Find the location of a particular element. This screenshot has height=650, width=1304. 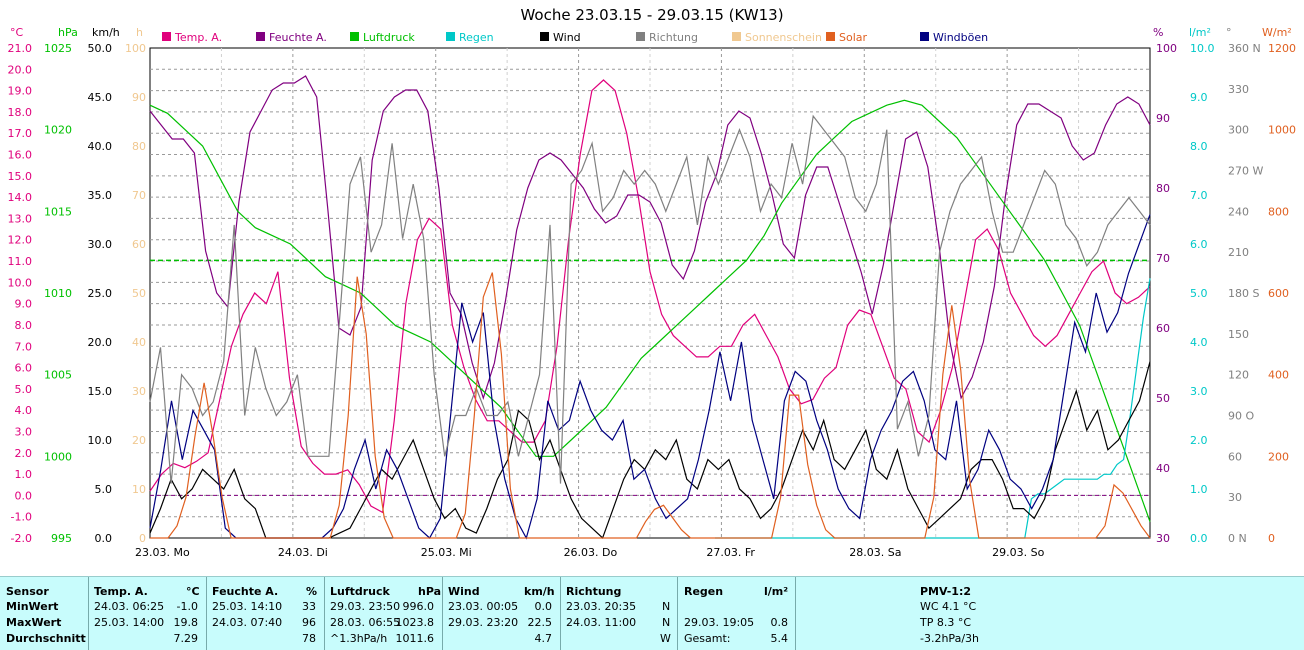

axis-unit-pct: % is located at coordinates (1158, 32).